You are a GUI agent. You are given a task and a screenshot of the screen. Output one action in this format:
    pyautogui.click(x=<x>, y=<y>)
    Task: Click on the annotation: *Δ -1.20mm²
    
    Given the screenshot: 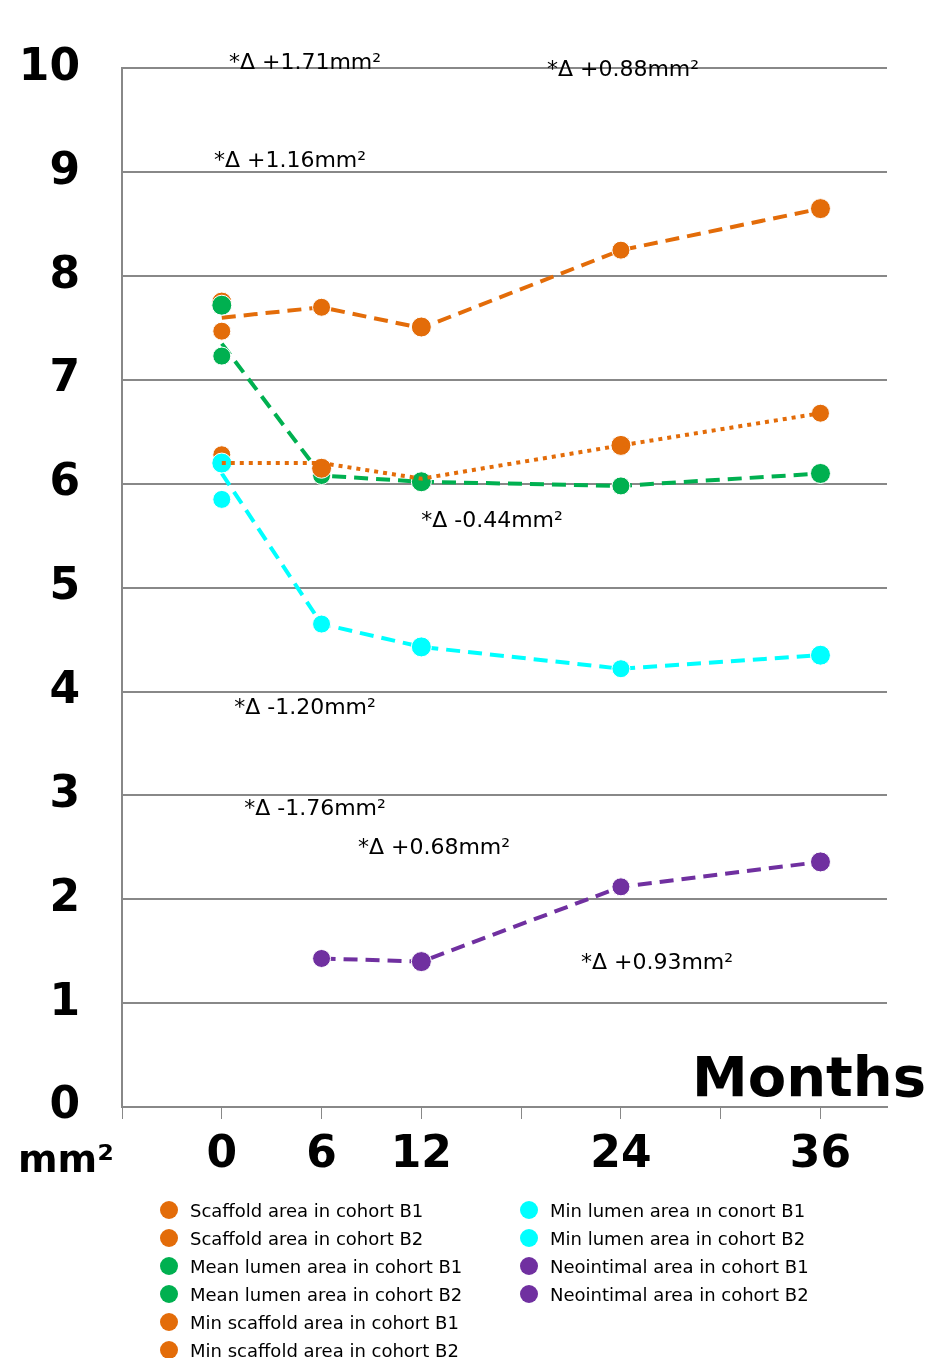 What is the action you would take?
    pyautogui.click(x=305, y=706)
    